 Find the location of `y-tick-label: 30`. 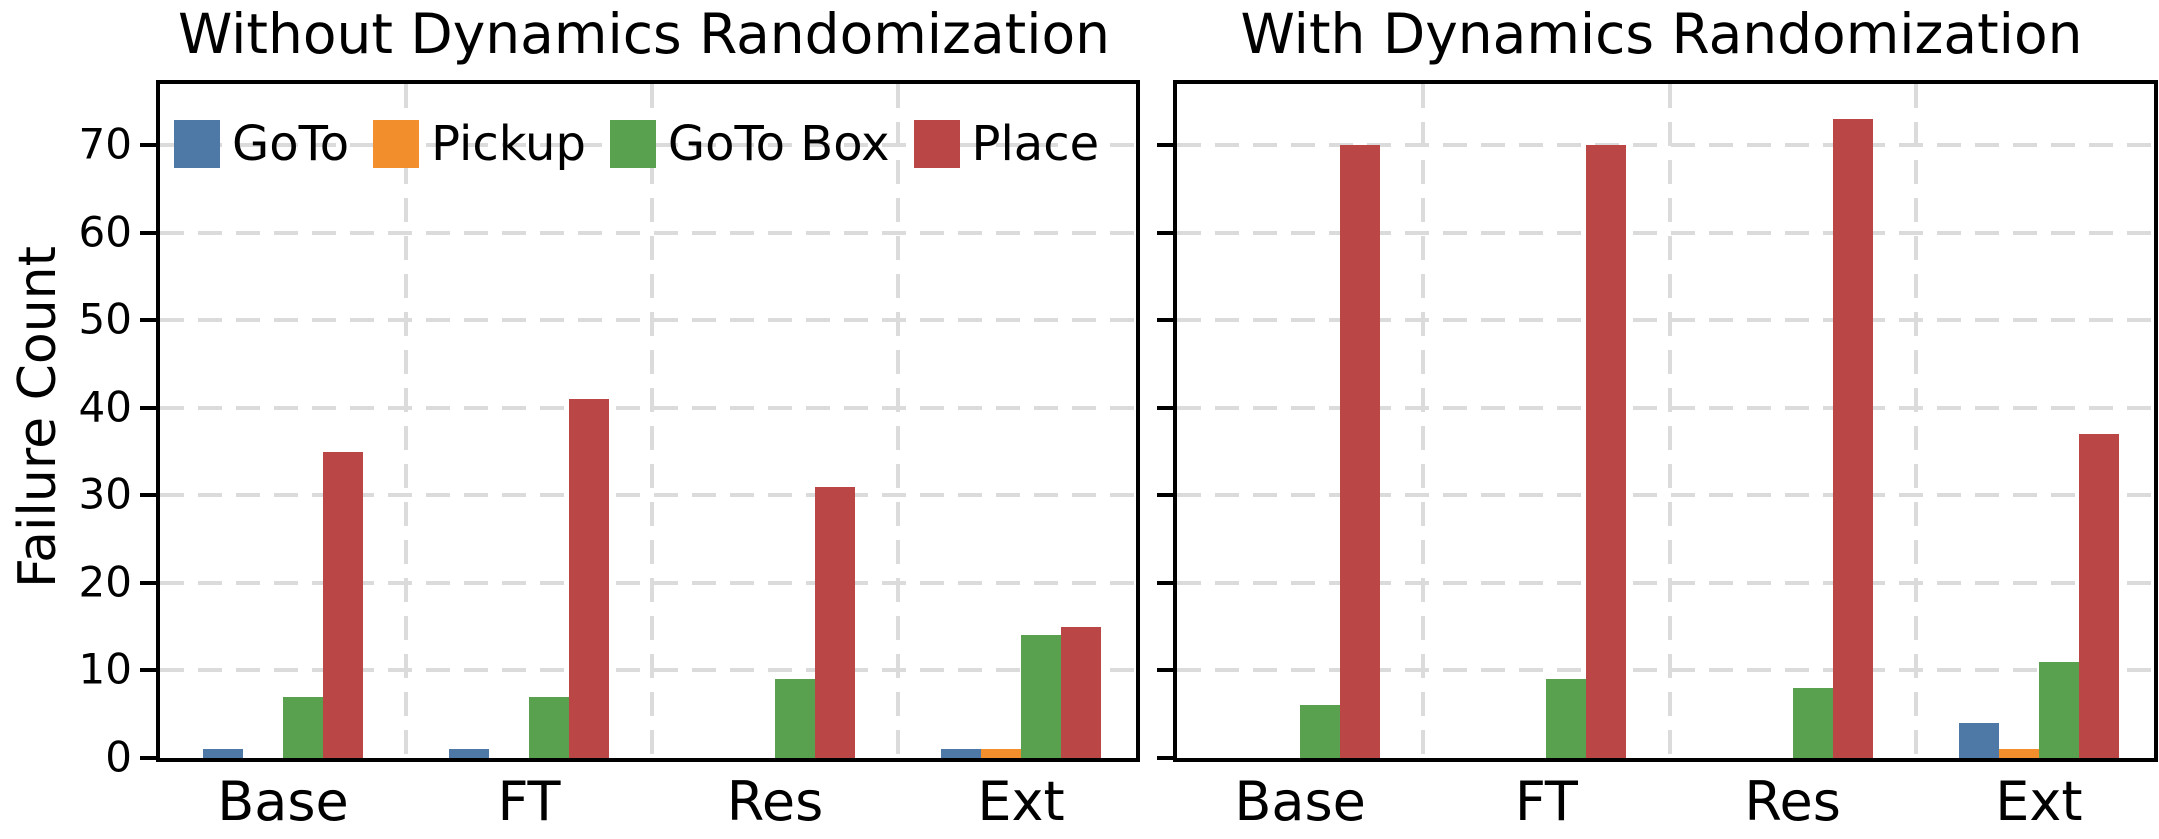

y-tick-label: 30 is located at coordinates (105, 494).